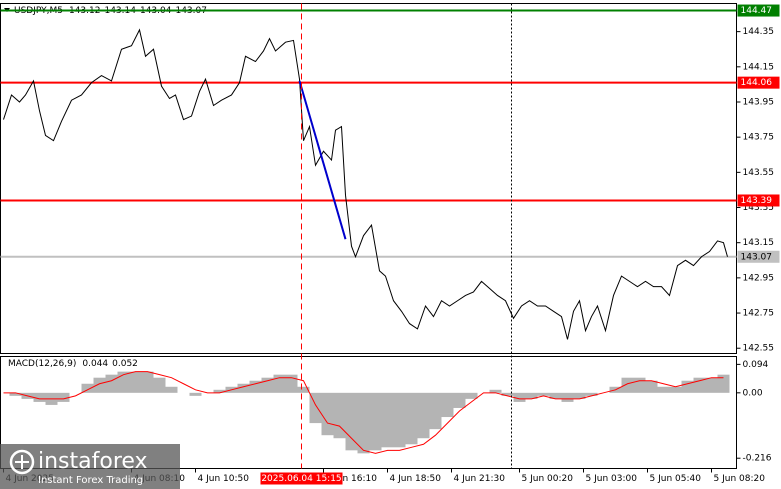  Describe the element at coordinates (224, 479) in the screenshot. I see `x-tick-label: 4 Jun 10:50` at that location.